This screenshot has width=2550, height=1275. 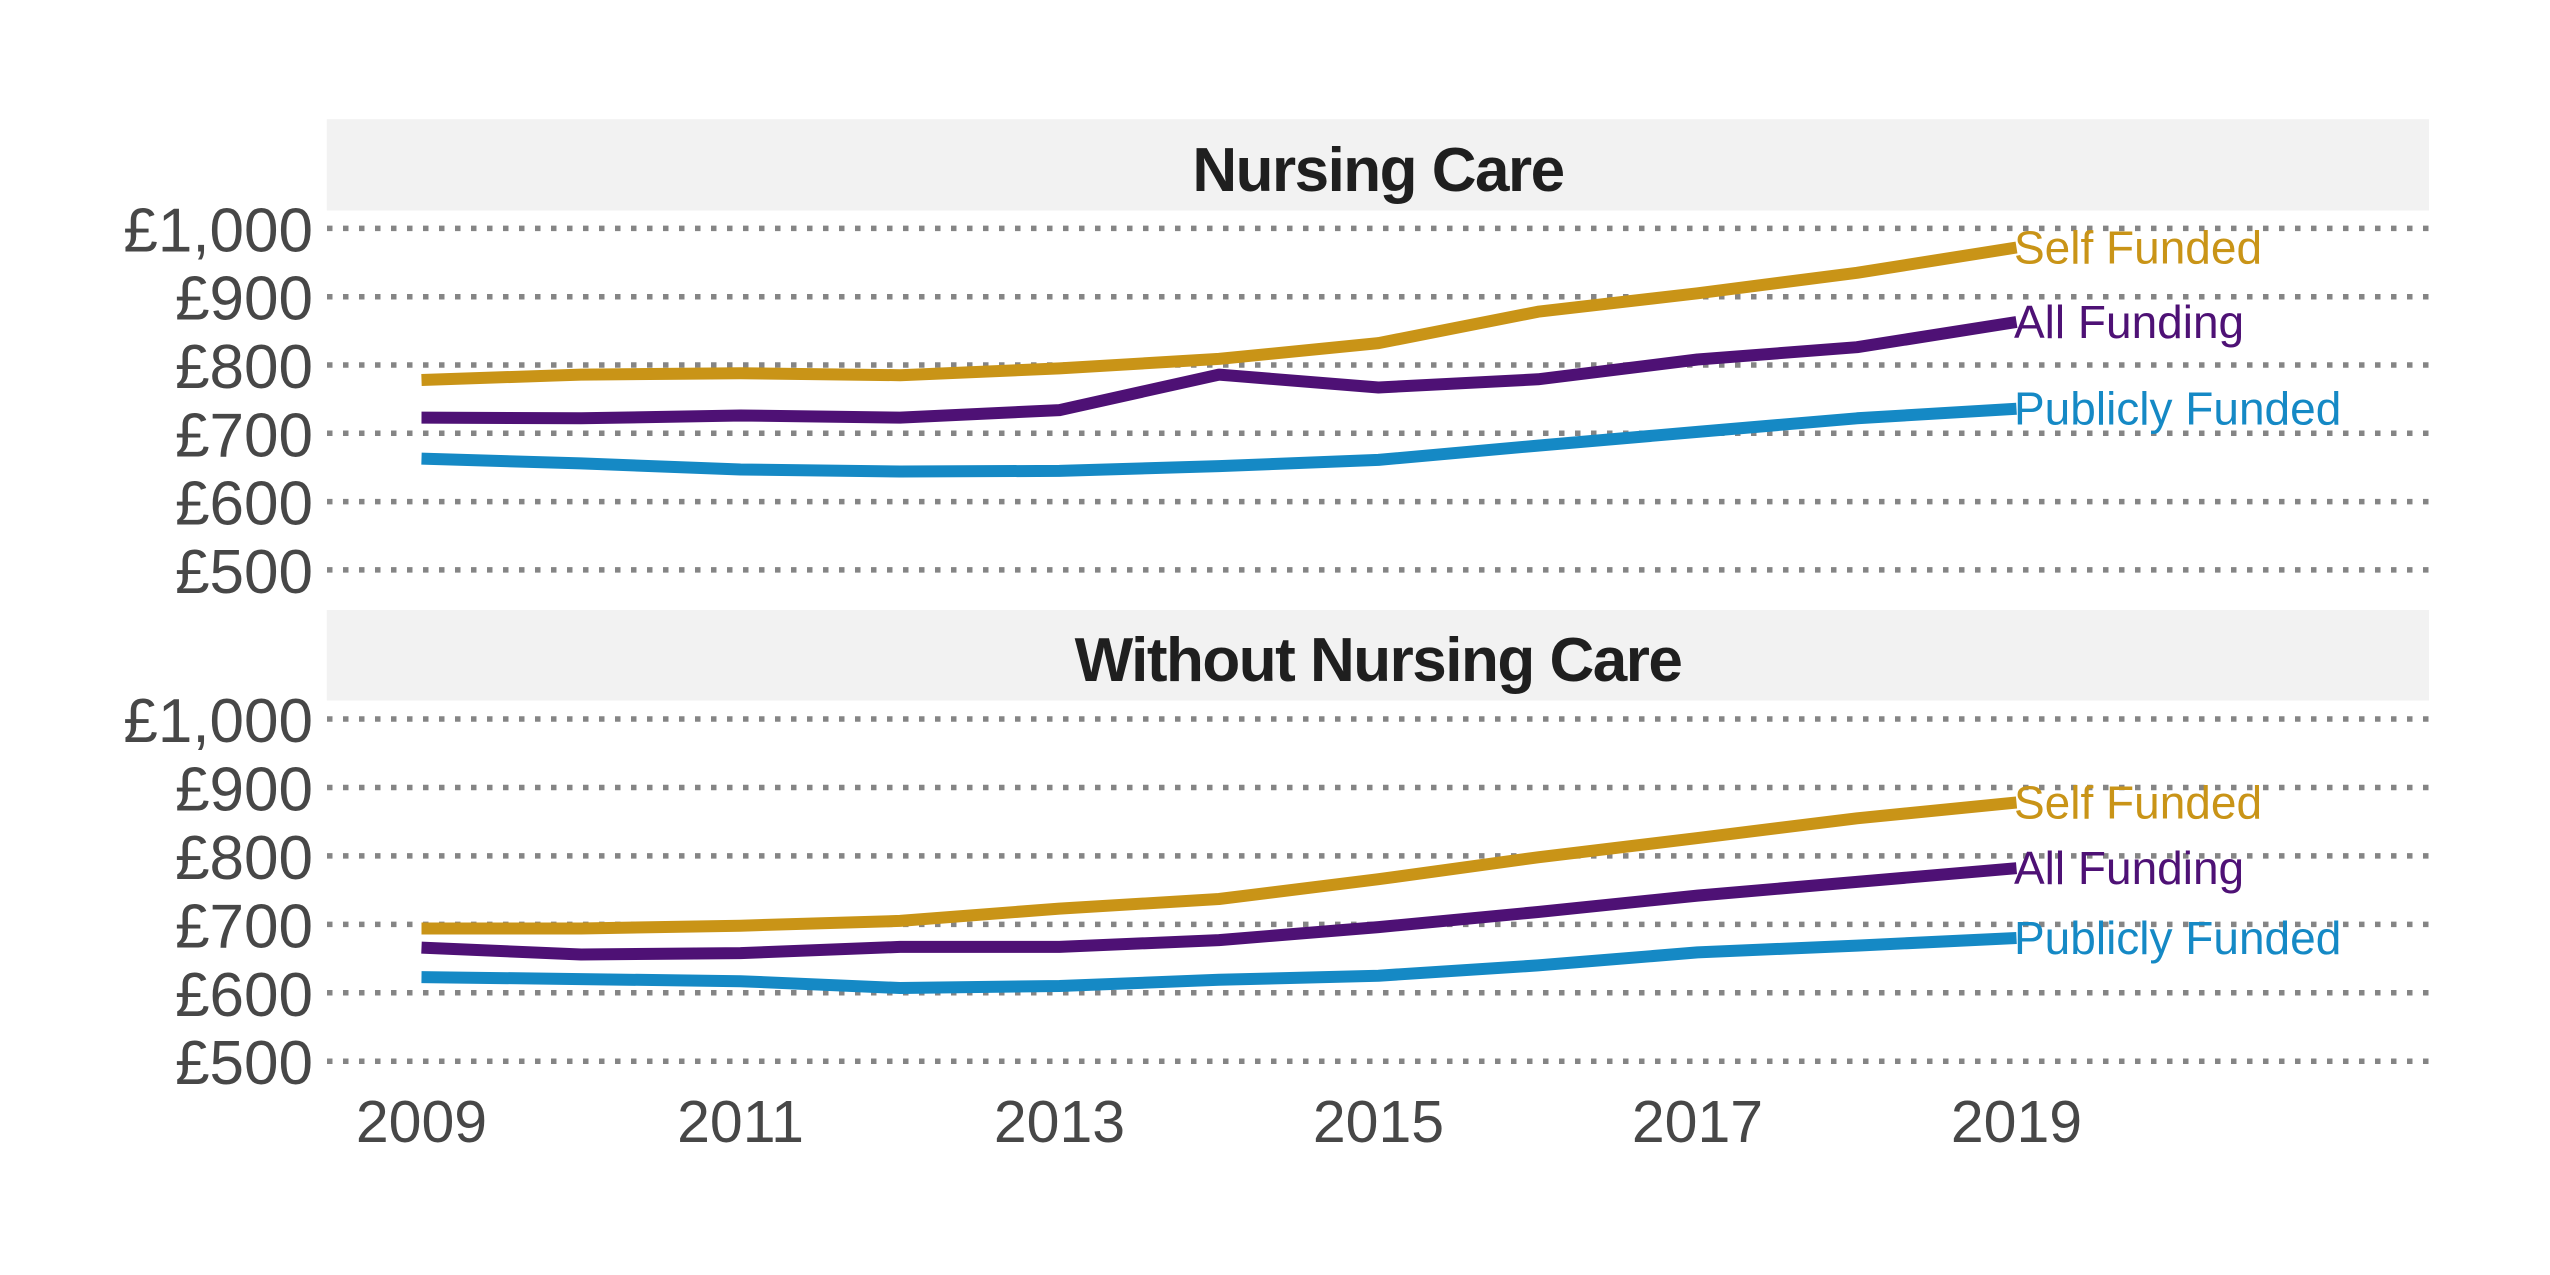 I want to click on svg-text: 2013, so click(x=1059, y=1122).